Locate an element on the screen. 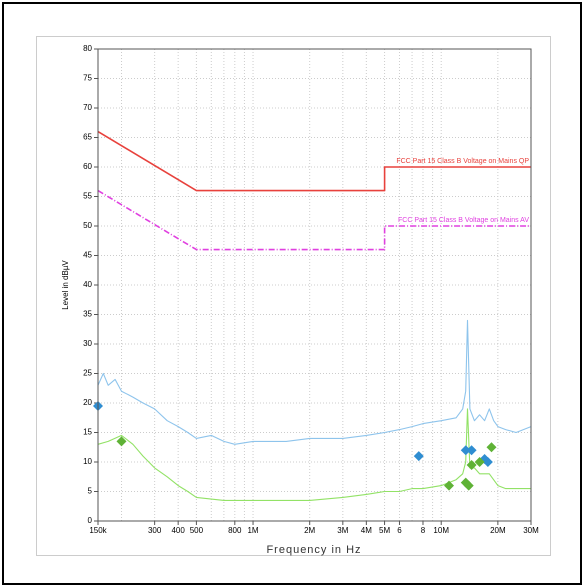 The height and width of the screenshot is (588, 585). y-tick-label: 0 is located at coordinates (90, 520).